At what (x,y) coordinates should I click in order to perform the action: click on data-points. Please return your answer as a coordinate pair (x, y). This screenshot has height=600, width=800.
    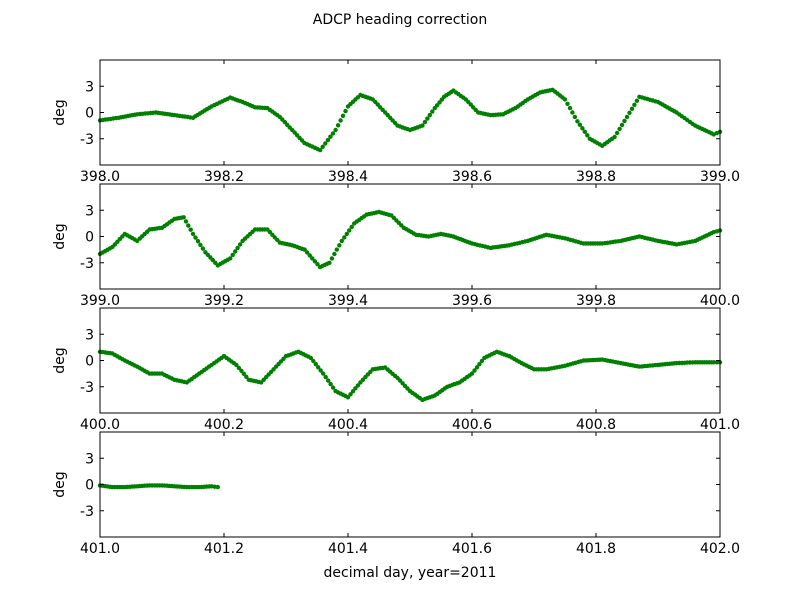
    Looking at the image, I should click on (158, 486).